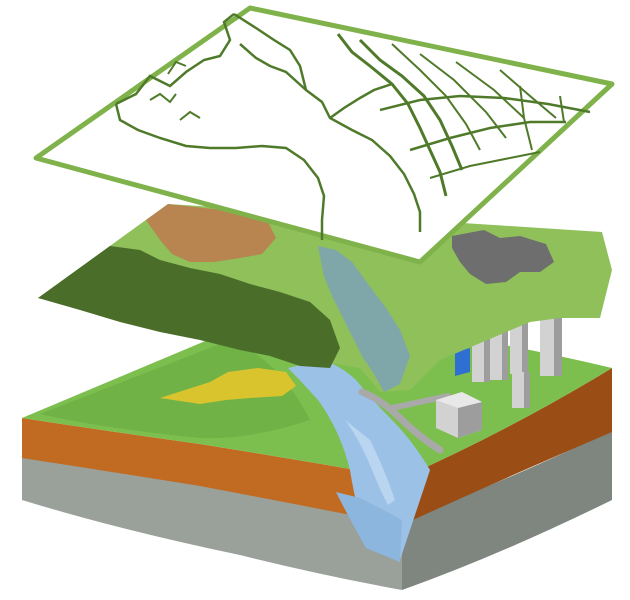  I want to click on vector-road-grid, so click(463, 115).